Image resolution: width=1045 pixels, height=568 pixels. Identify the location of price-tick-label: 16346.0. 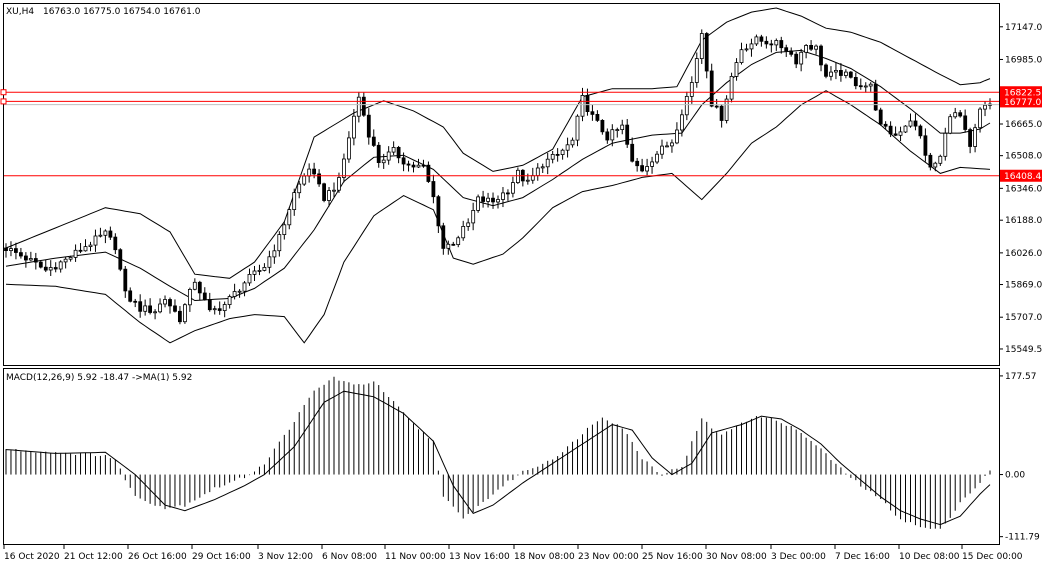
(1023, 189).